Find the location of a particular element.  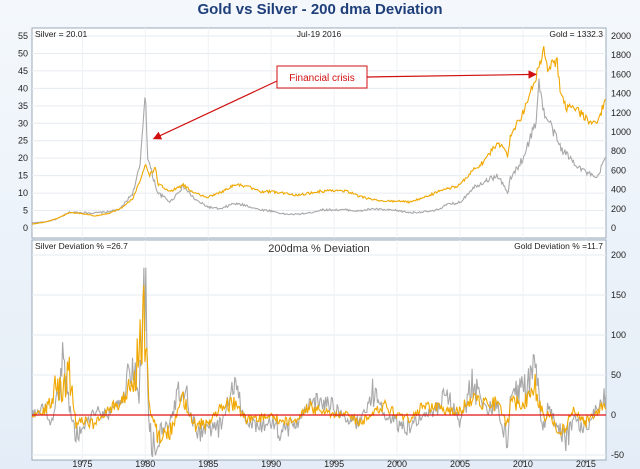

x-tick-label: 1990 is located at coordinates (271, 464).